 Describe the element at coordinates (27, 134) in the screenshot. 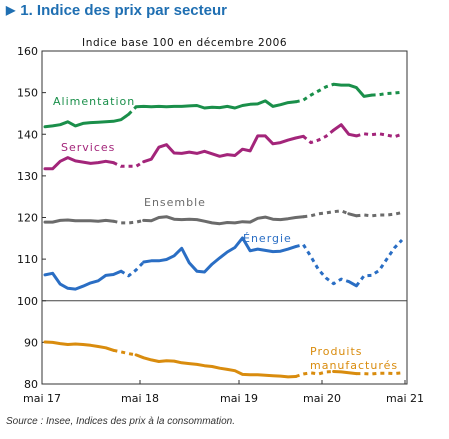

I see `y-tick-label: 140` at that location.